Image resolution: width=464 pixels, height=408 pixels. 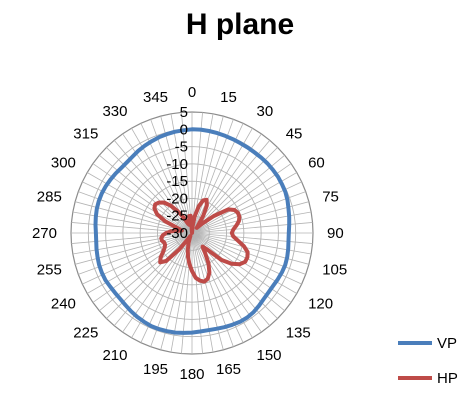 What do you see at coordinates (298, 333) in the screenshot?
I see `angle-label-135: 135` at bounding box center [298, 333].